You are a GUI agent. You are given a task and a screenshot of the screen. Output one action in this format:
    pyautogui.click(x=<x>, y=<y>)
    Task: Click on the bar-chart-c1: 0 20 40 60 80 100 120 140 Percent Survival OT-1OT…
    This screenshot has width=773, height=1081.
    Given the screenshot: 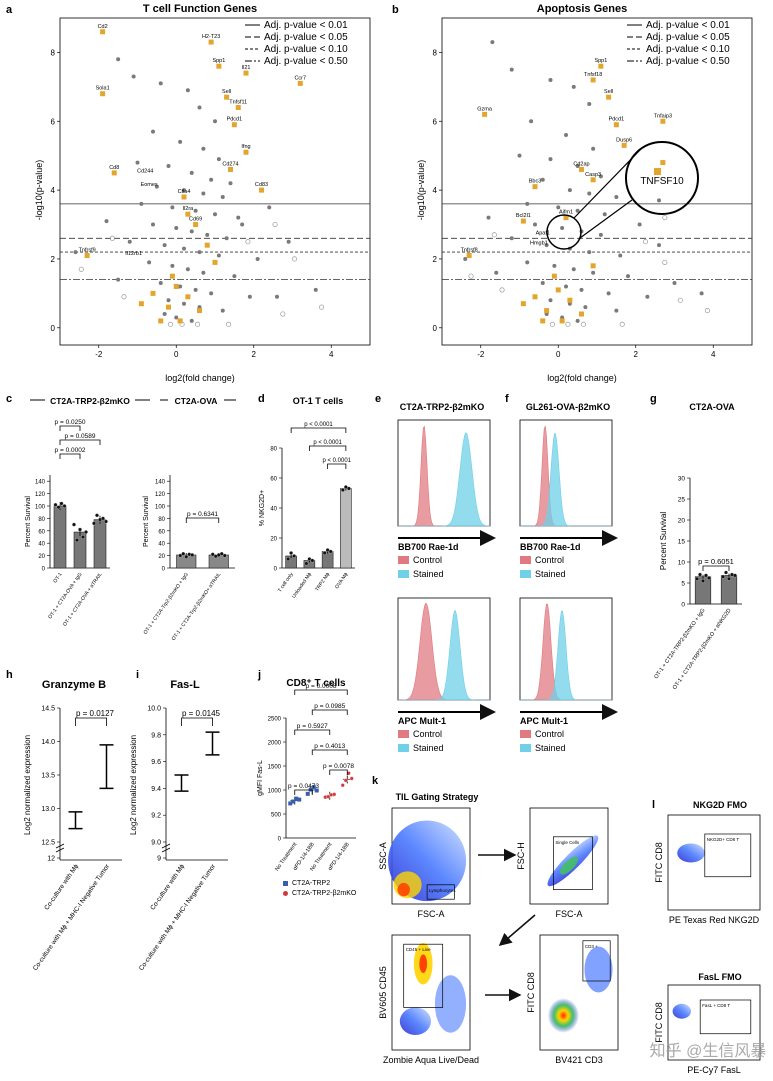 What is the action you would take?
    pyautogui.click(x=67, y=523)
    